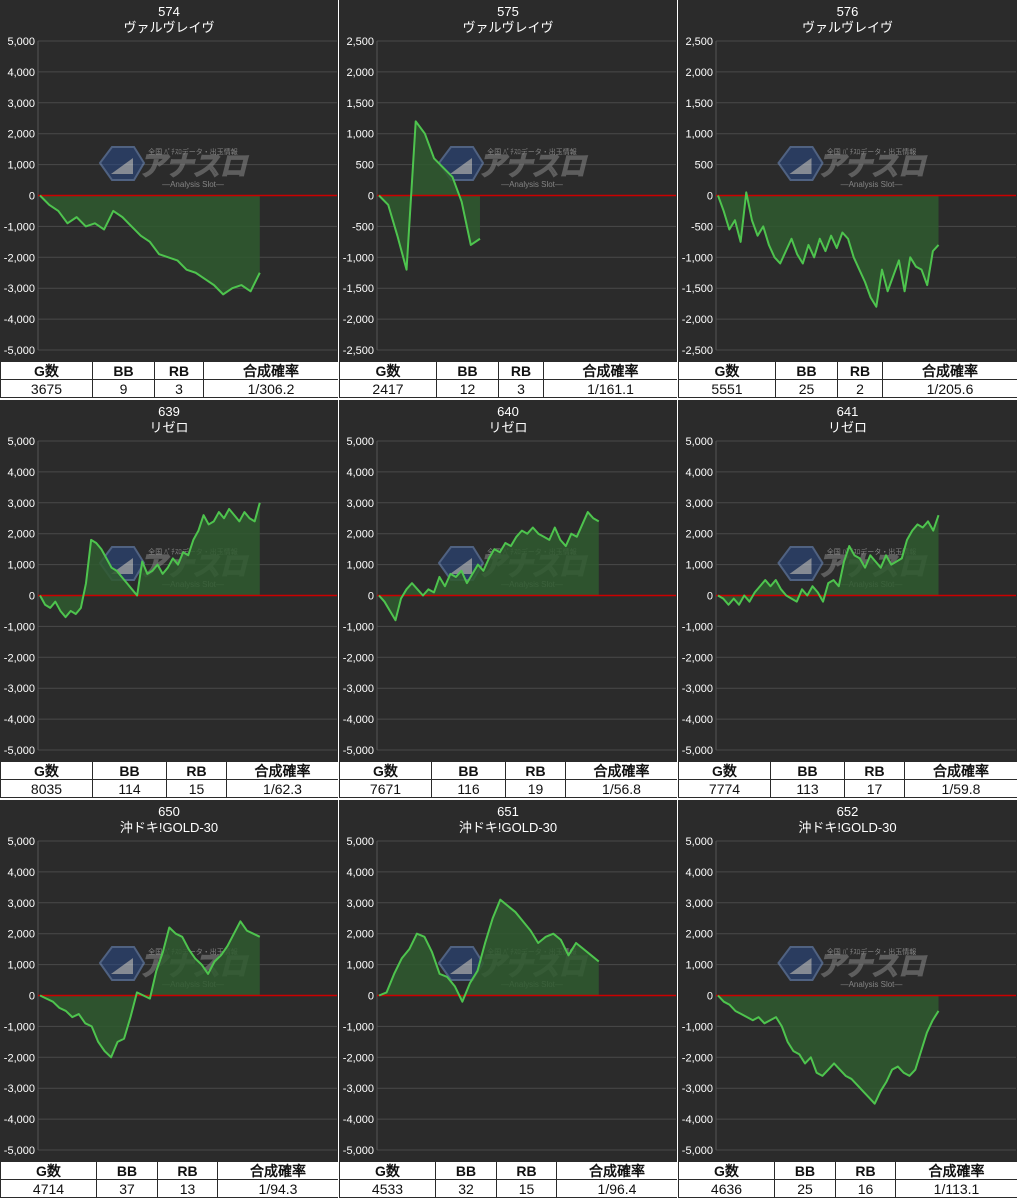  I want to click on stats-table: G数 BB RB 合成確率 3675 9 3 1/306.2, so click(169, 379).